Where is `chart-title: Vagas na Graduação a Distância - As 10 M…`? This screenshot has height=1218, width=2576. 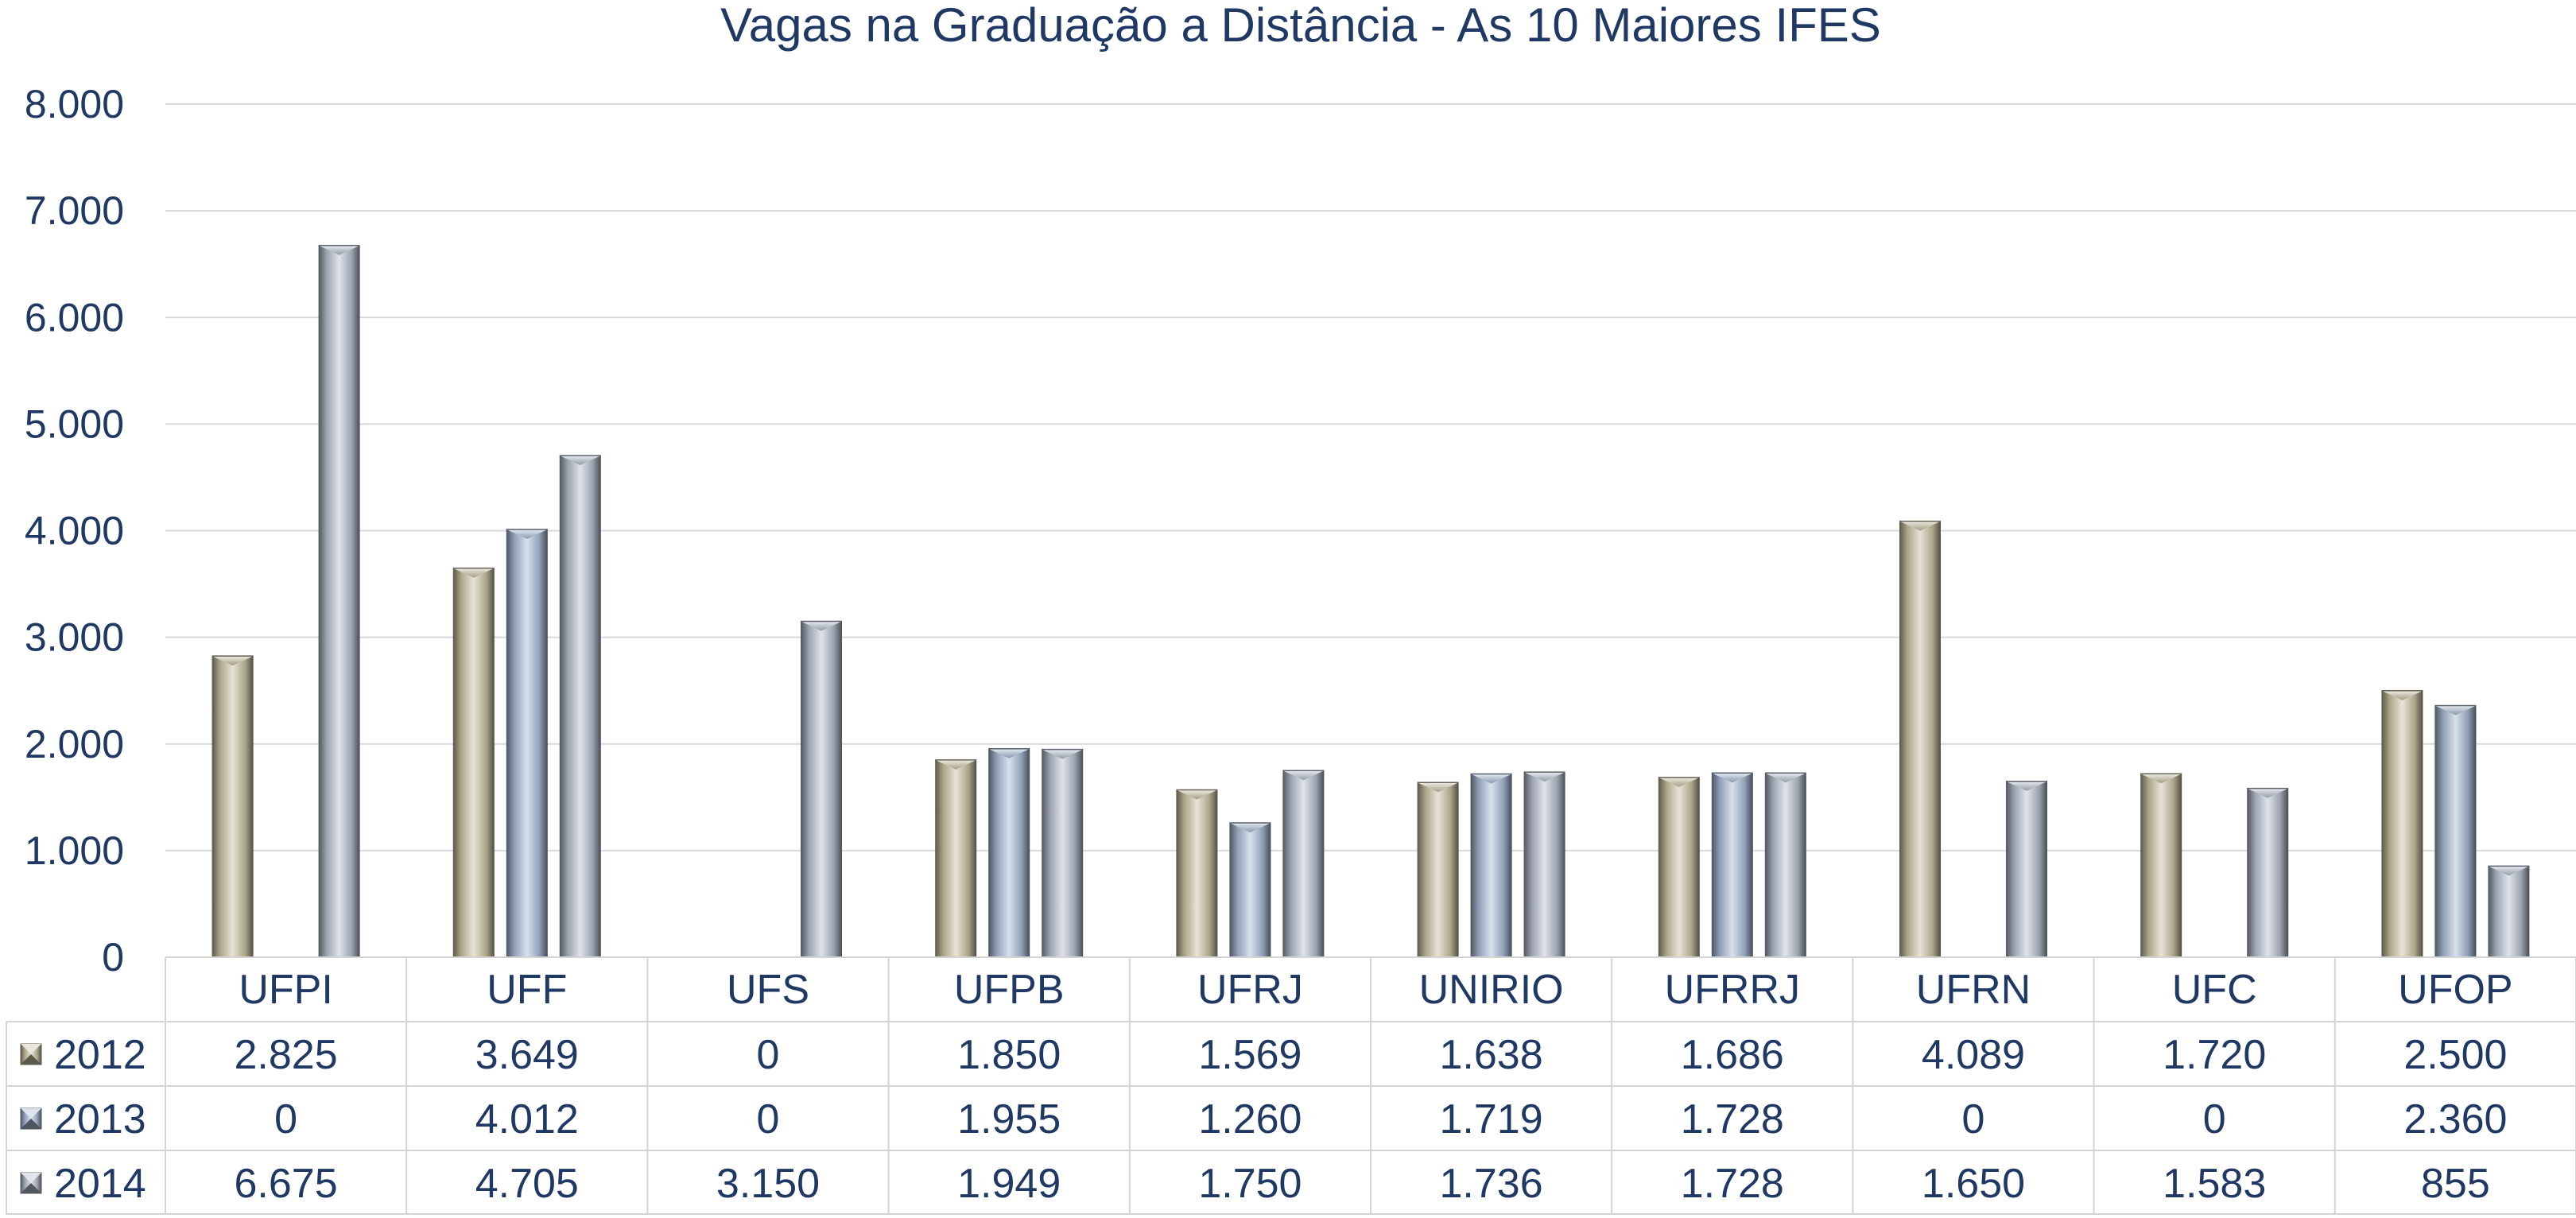
chart-title: Vagas na Graduação a Distância - As 10 M… is located at coordinates (1300, 26).